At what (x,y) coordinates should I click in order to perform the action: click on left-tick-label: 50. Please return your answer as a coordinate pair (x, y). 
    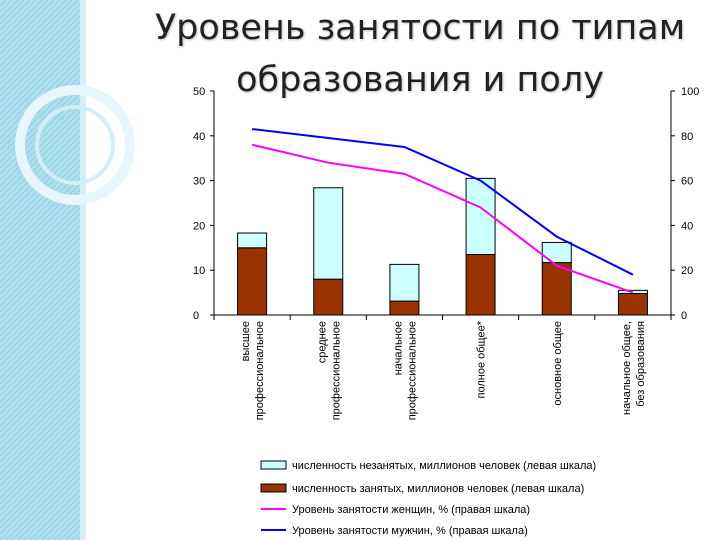
    Looking at the image, I should click on (199, 92).